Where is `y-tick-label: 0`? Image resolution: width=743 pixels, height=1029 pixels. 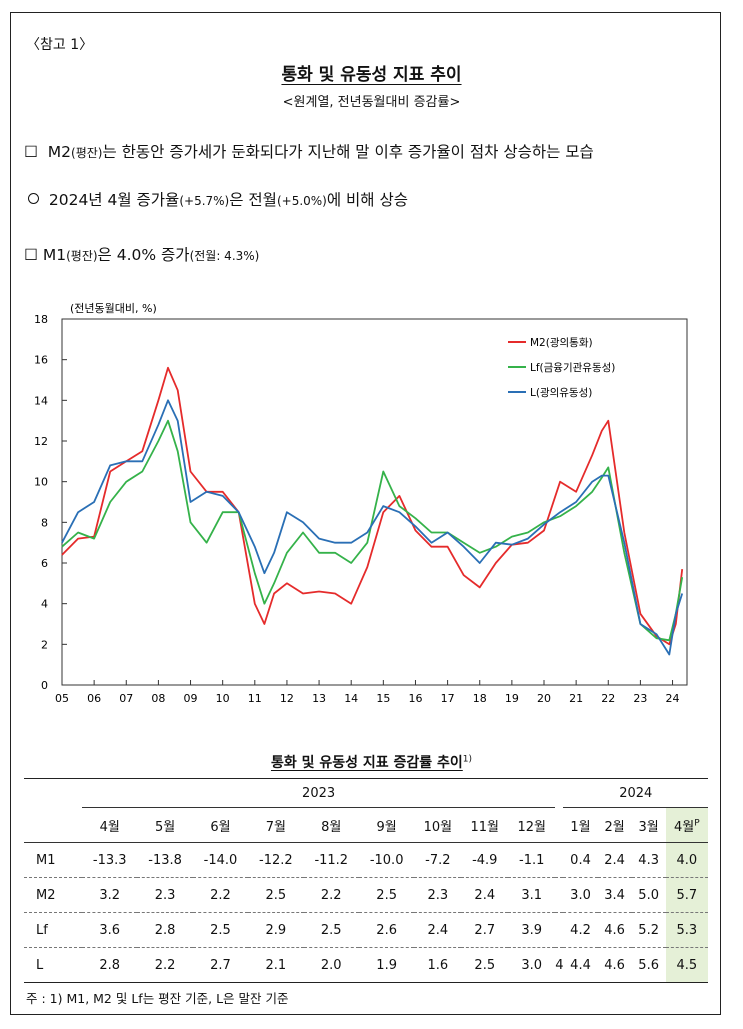 y-tick-label: 0 is located at coordinates (44, 685).